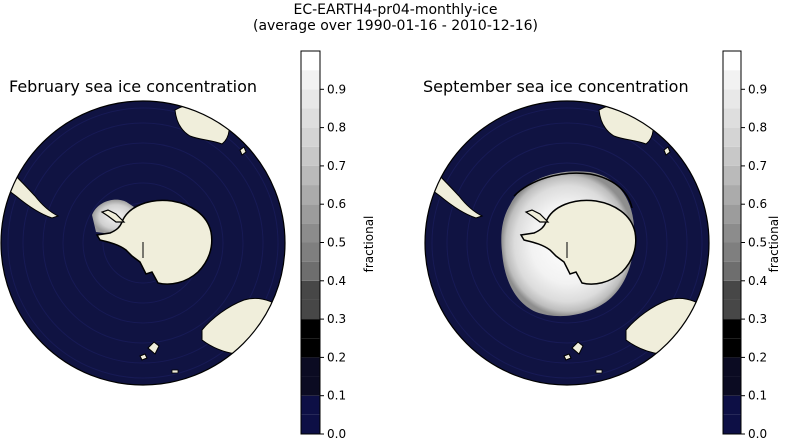  I want to click on colorbar-tick-label-september: 0.3, so click(757, 319).